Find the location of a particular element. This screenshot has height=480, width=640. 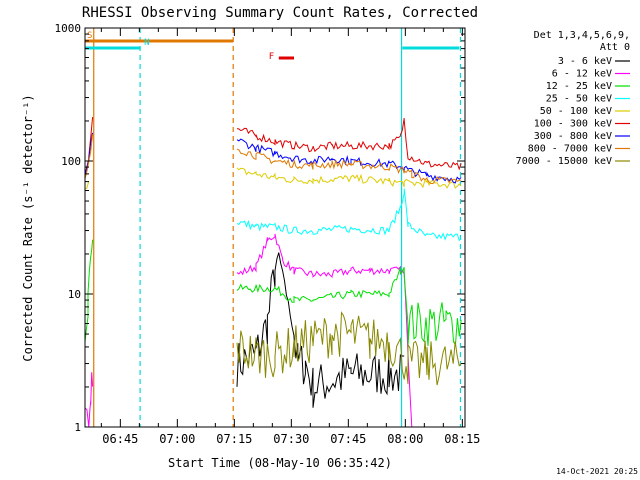

legend-label-2: 12 - 25 keV is located at coordinates (579, 86).